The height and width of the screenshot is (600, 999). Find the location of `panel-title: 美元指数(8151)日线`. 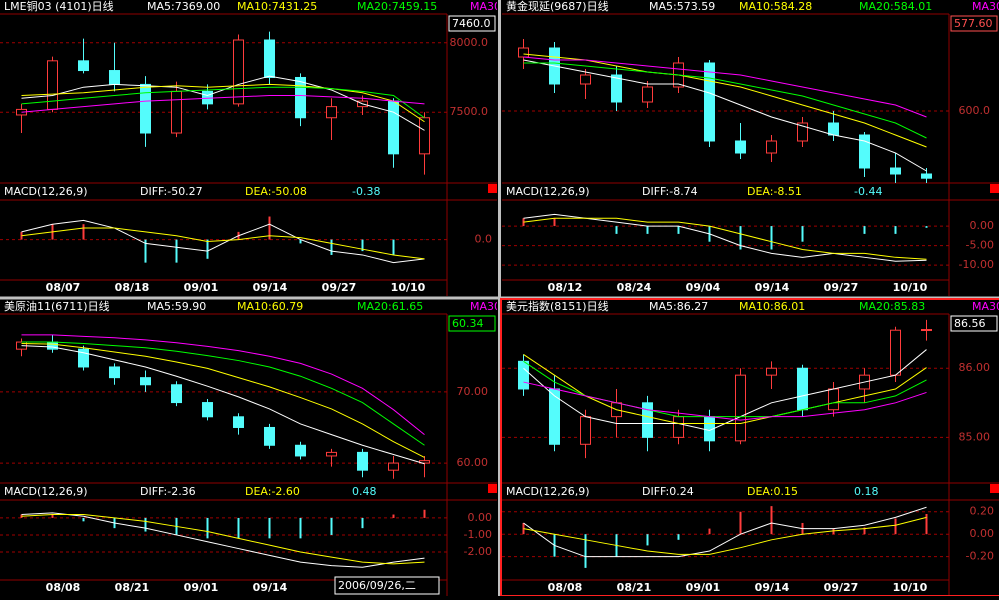

panel-title: 美元指数(8151)日线 is located at coordinates (557, 306).